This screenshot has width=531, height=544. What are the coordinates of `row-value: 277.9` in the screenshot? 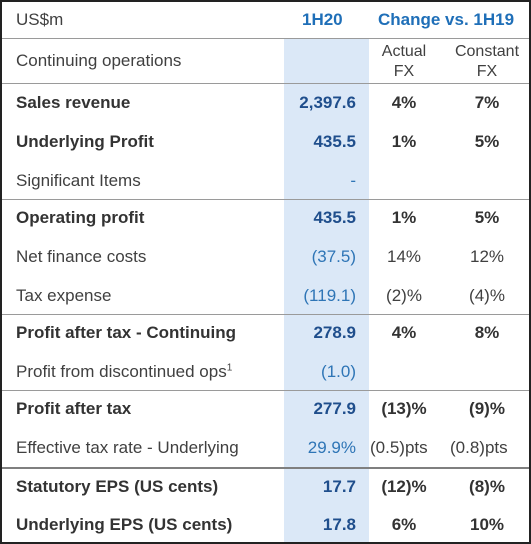 It's located at (334, 408).